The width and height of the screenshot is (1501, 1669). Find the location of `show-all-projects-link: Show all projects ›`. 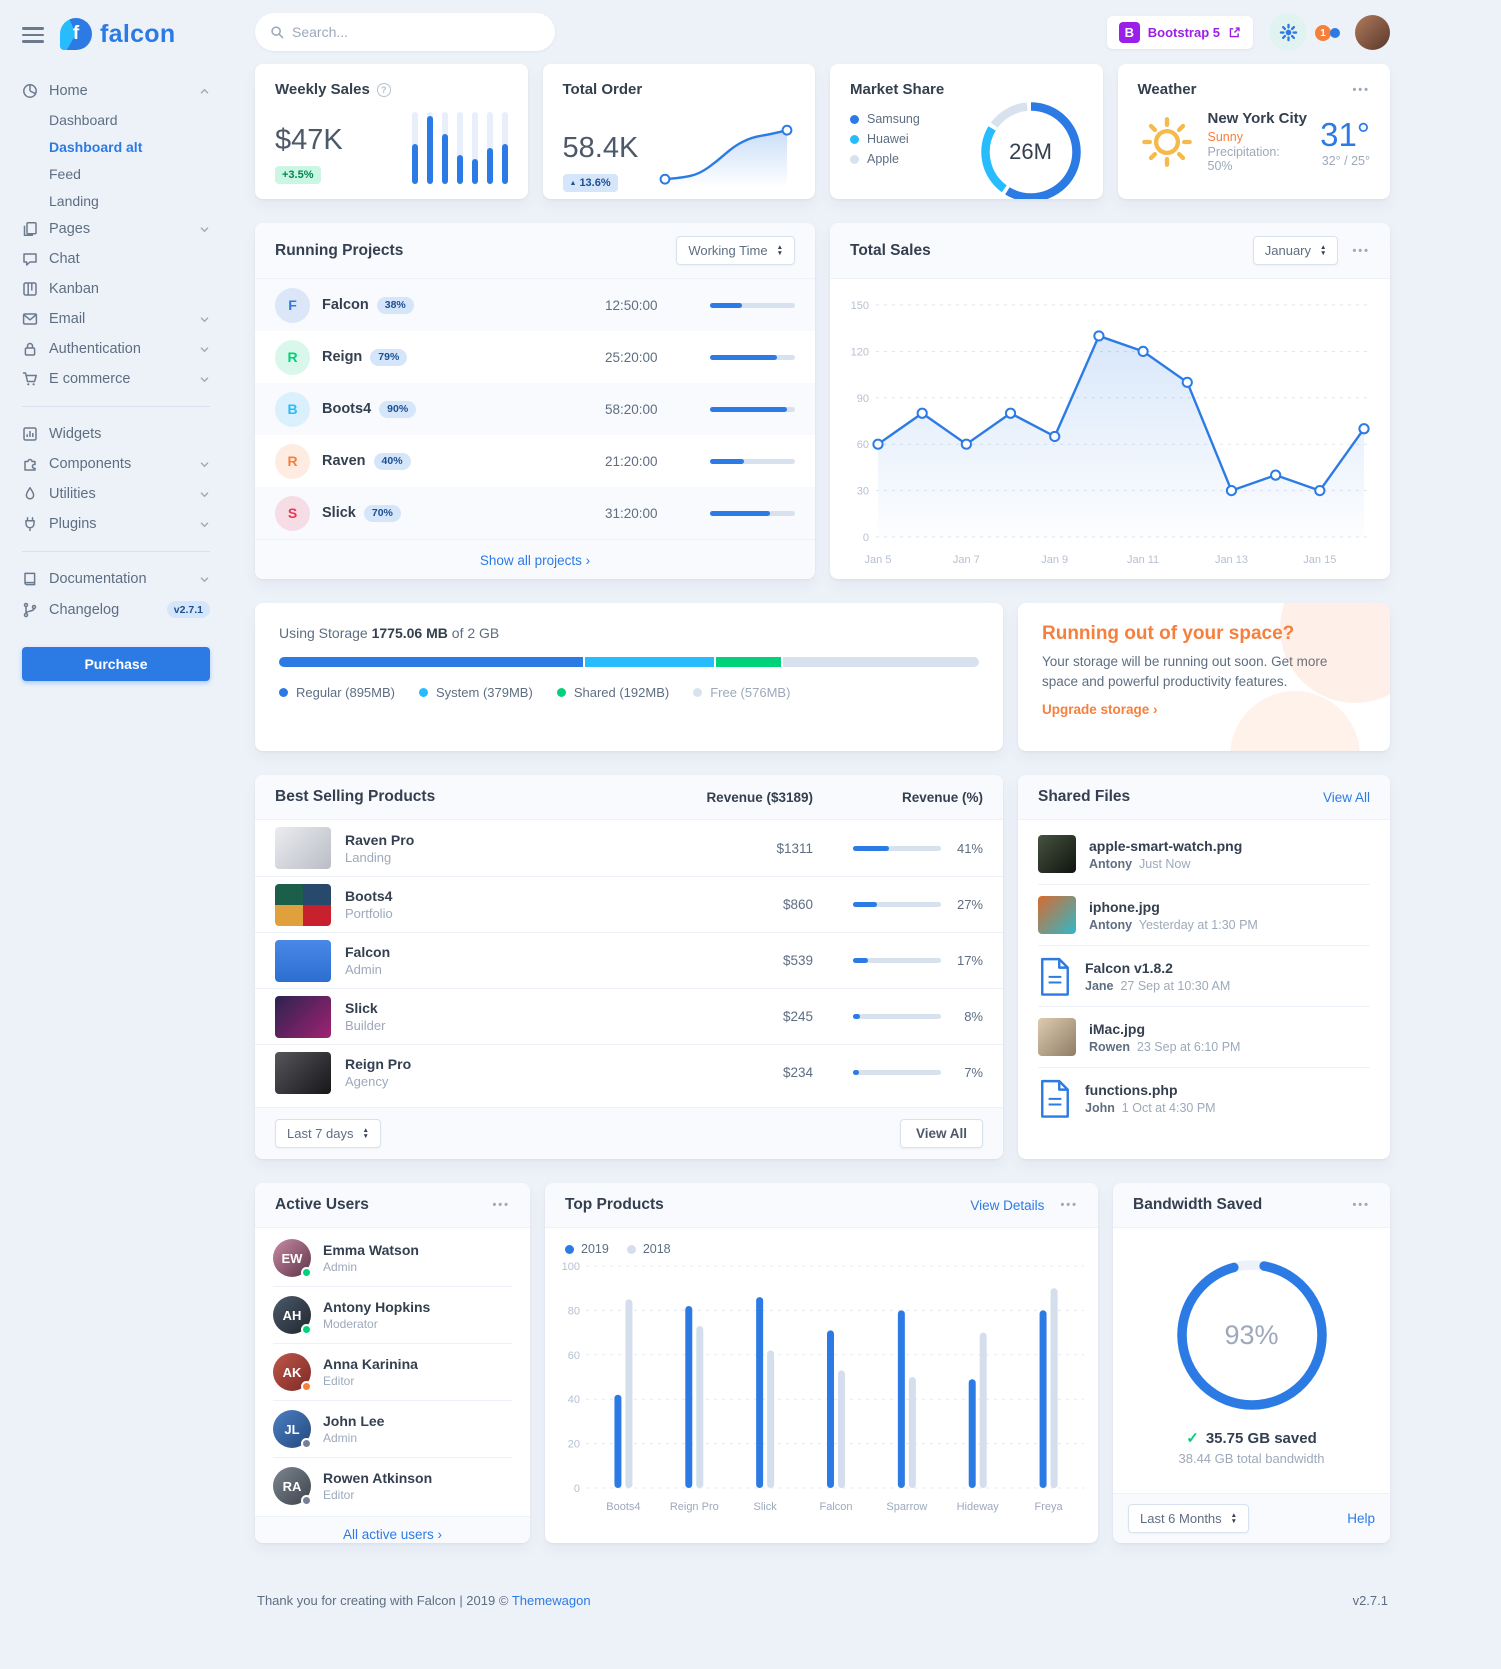

show-all-projects-link: Show all projects › is located at coordinates (535, 560).